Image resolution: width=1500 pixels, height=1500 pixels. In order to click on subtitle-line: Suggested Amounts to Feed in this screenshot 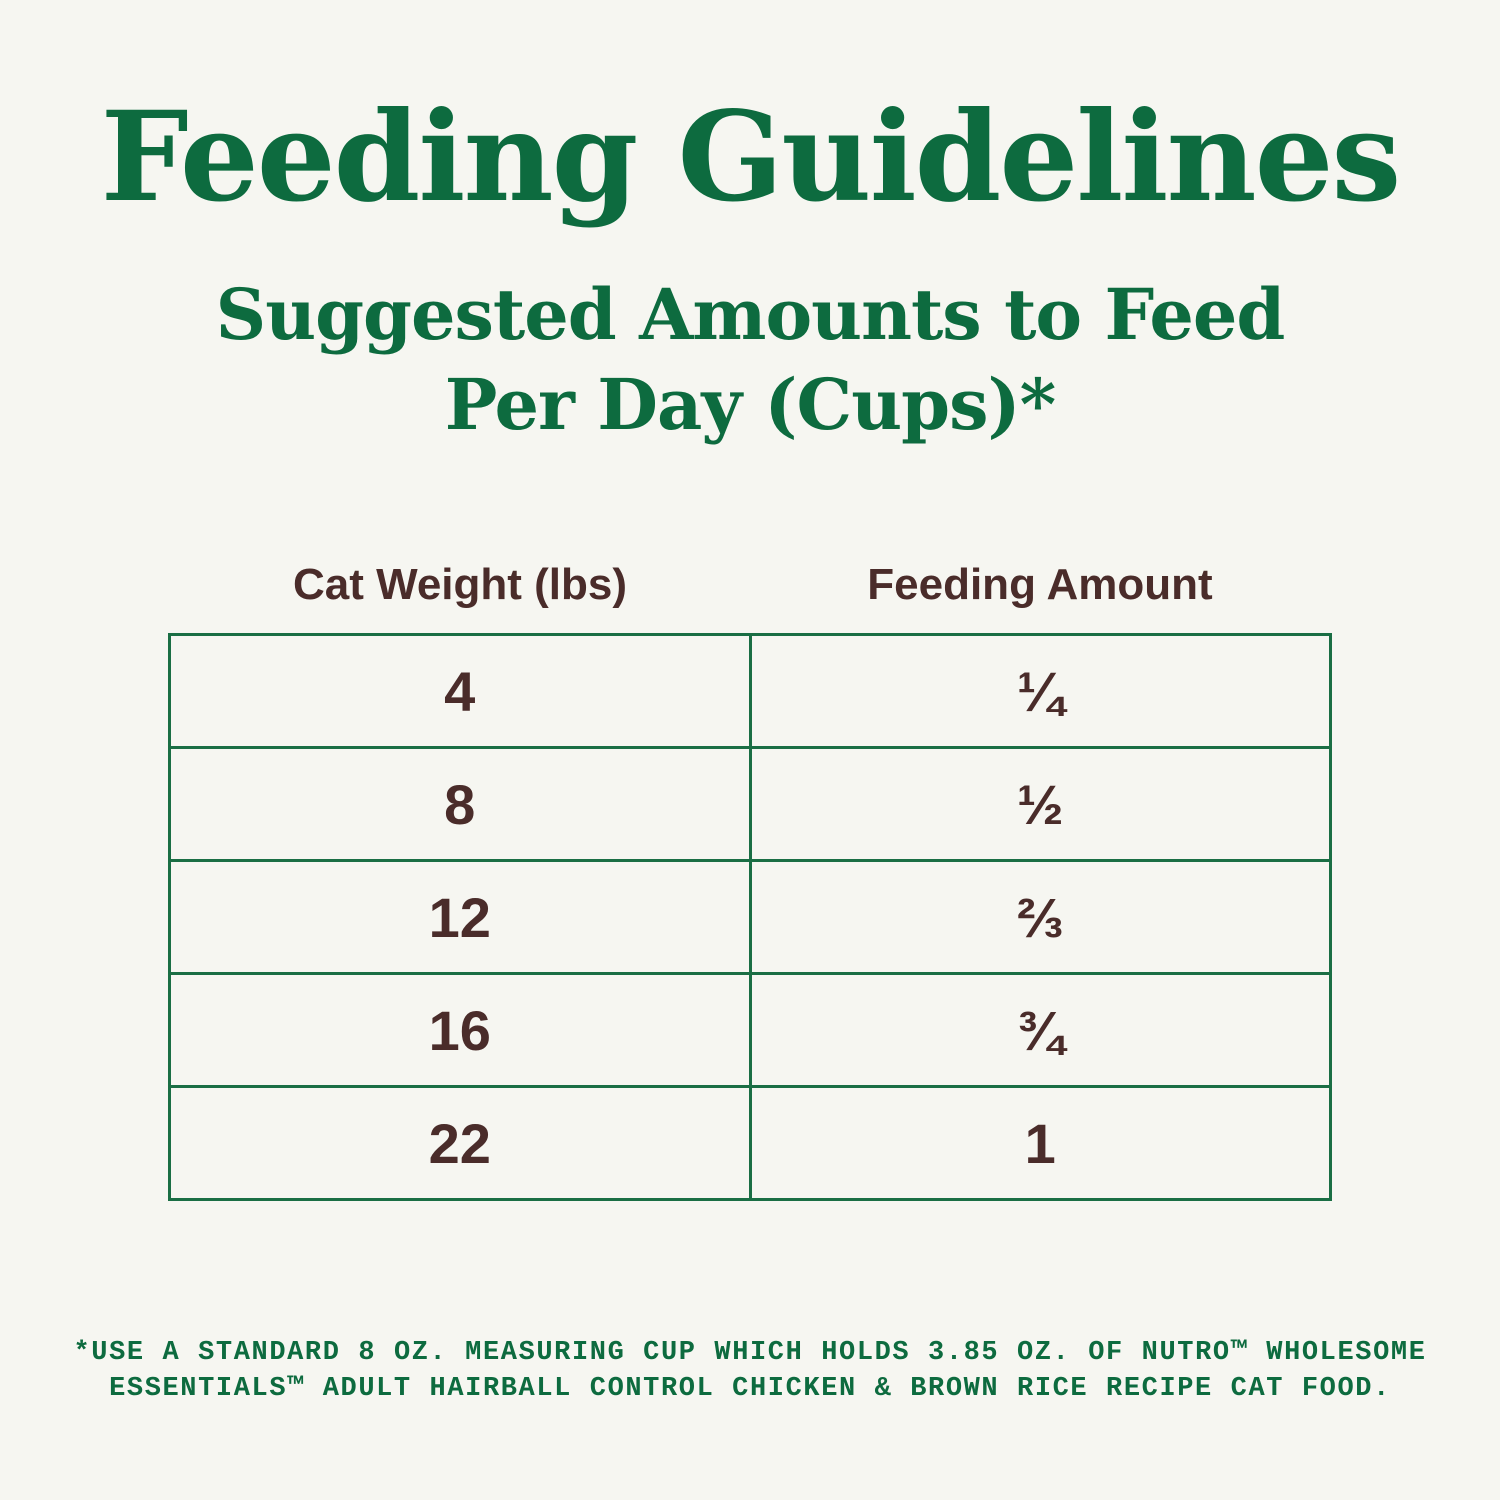, I will do `click(750, 314)`.